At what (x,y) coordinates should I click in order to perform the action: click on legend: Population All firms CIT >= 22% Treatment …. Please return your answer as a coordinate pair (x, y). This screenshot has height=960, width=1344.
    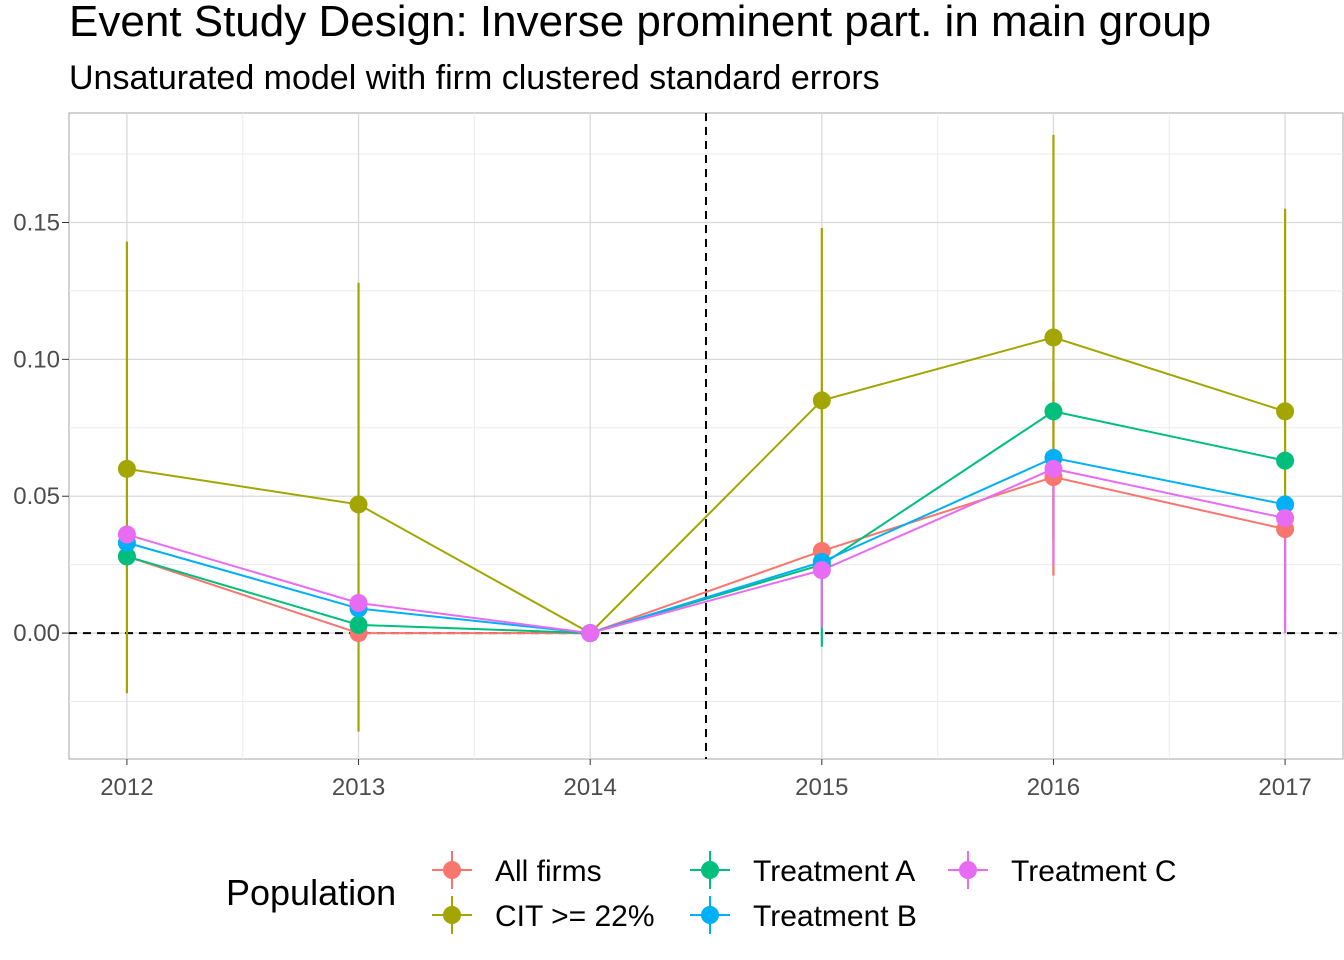
    Looking at the image, I should click on (701, 892).